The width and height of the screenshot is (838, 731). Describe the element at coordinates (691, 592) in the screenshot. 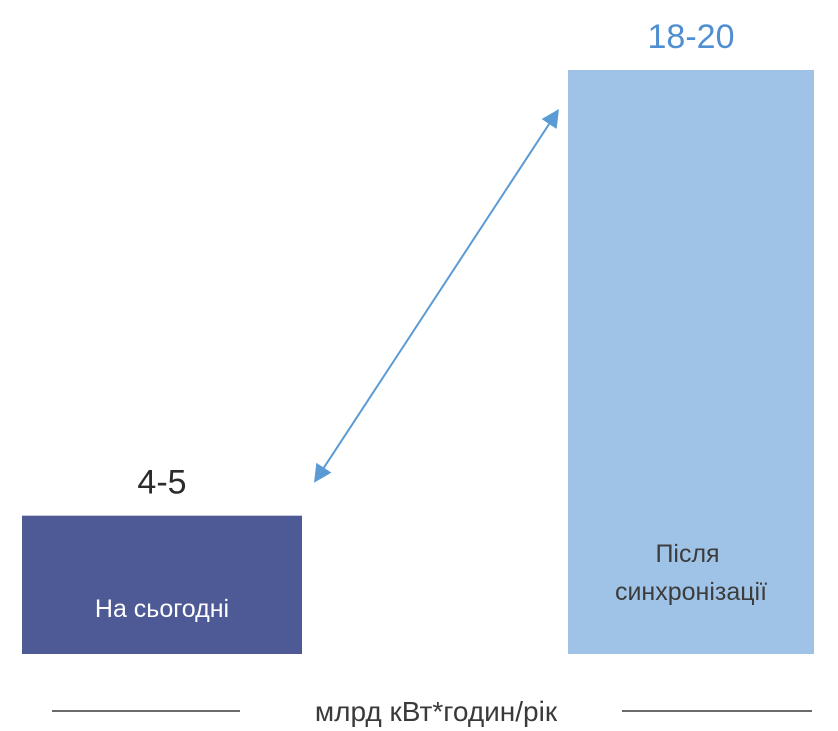

I see `bar-label-after-sync-line-2: синхронізації` at that location.